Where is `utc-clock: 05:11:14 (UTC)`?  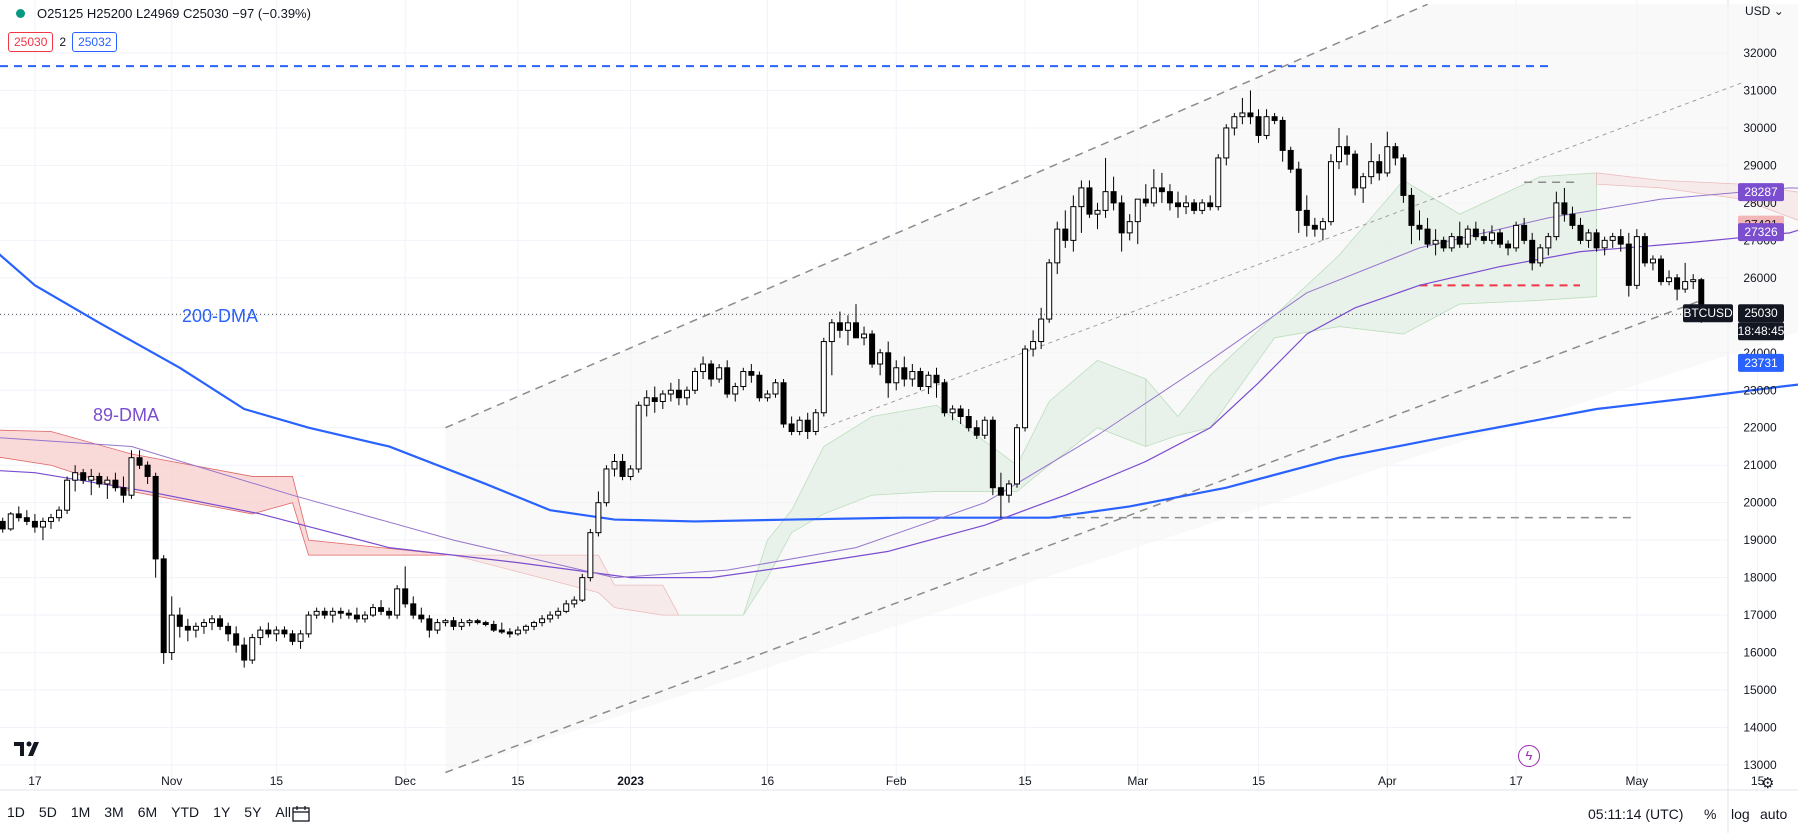
utc-clock: 05:11:14 (UTC) is located at coordinates (1636, 814).